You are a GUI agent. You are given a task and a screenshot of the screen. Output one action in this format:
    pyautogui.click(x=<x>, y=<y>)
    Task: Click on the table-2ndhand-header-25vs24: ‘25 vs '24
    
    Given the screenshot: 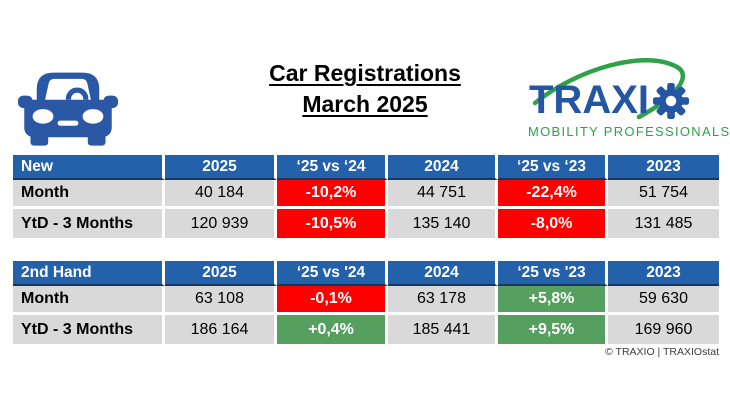 What is the action you would take?
    pyautogui.click(x=332, y=273)
    